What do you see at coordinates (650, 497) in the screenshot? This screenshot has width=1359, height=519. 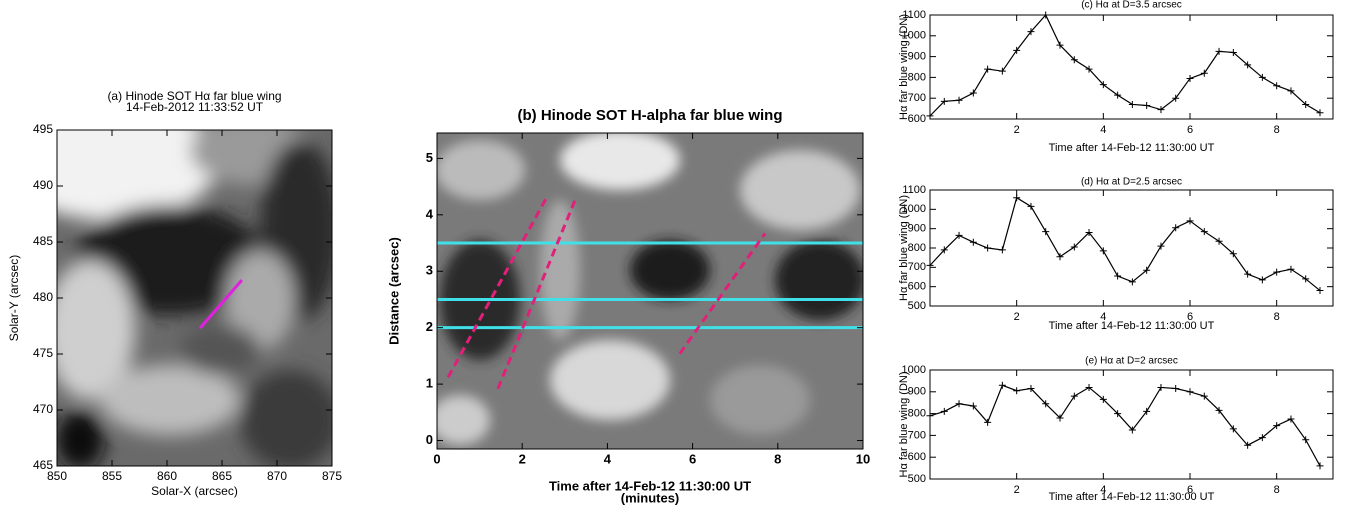 I see `x-axis-label: (minutes)` at bounding box center [650, 497].